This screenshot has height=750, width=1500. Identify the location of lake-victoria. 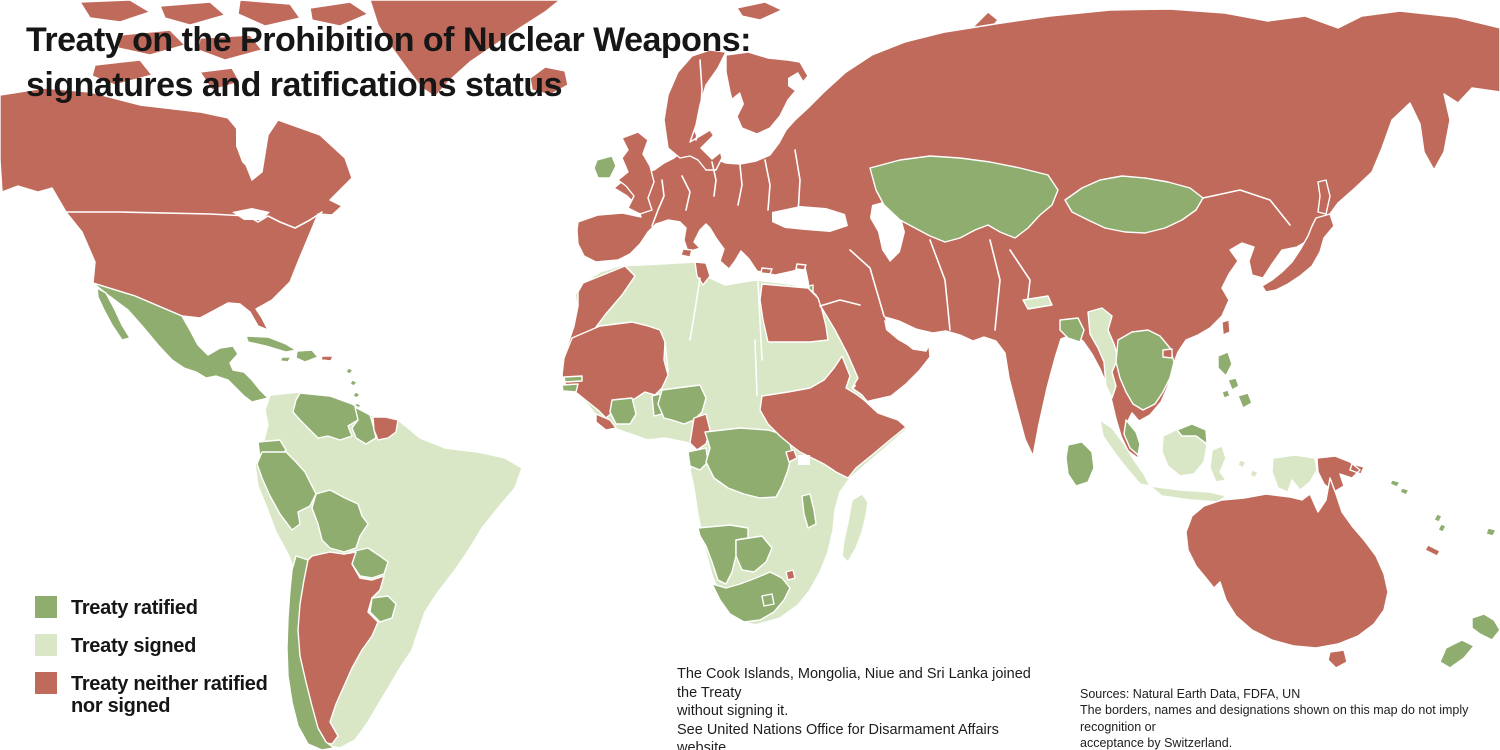
(804, 460).